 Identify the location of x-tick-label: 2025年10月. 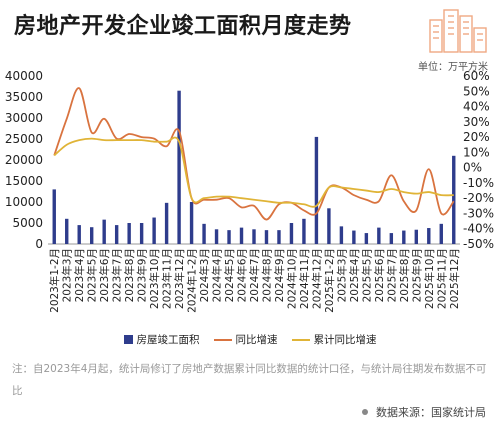
(429, 278).